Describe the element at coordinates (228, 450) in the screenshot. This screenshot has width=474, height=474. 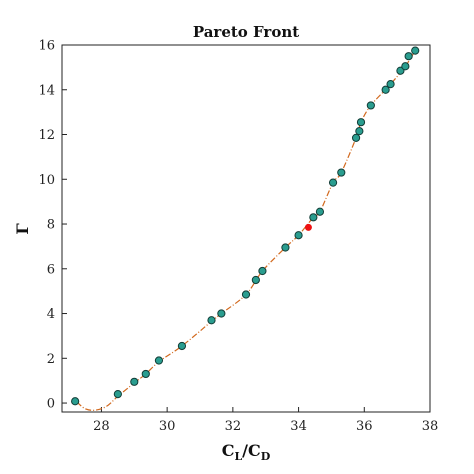
I see `x-label-main: C` at that location.